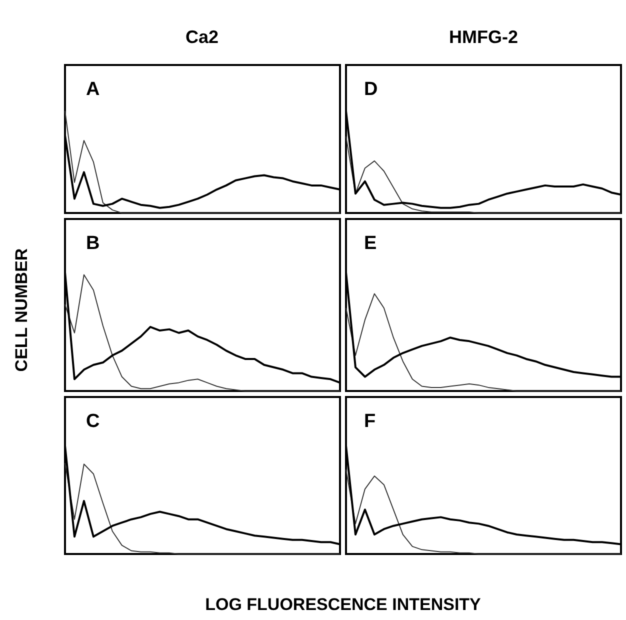 The image size is (626, 620). Describe the element at coordinates (93, 243) in the screenshot. I see `chart-subtitle: B` at that location.